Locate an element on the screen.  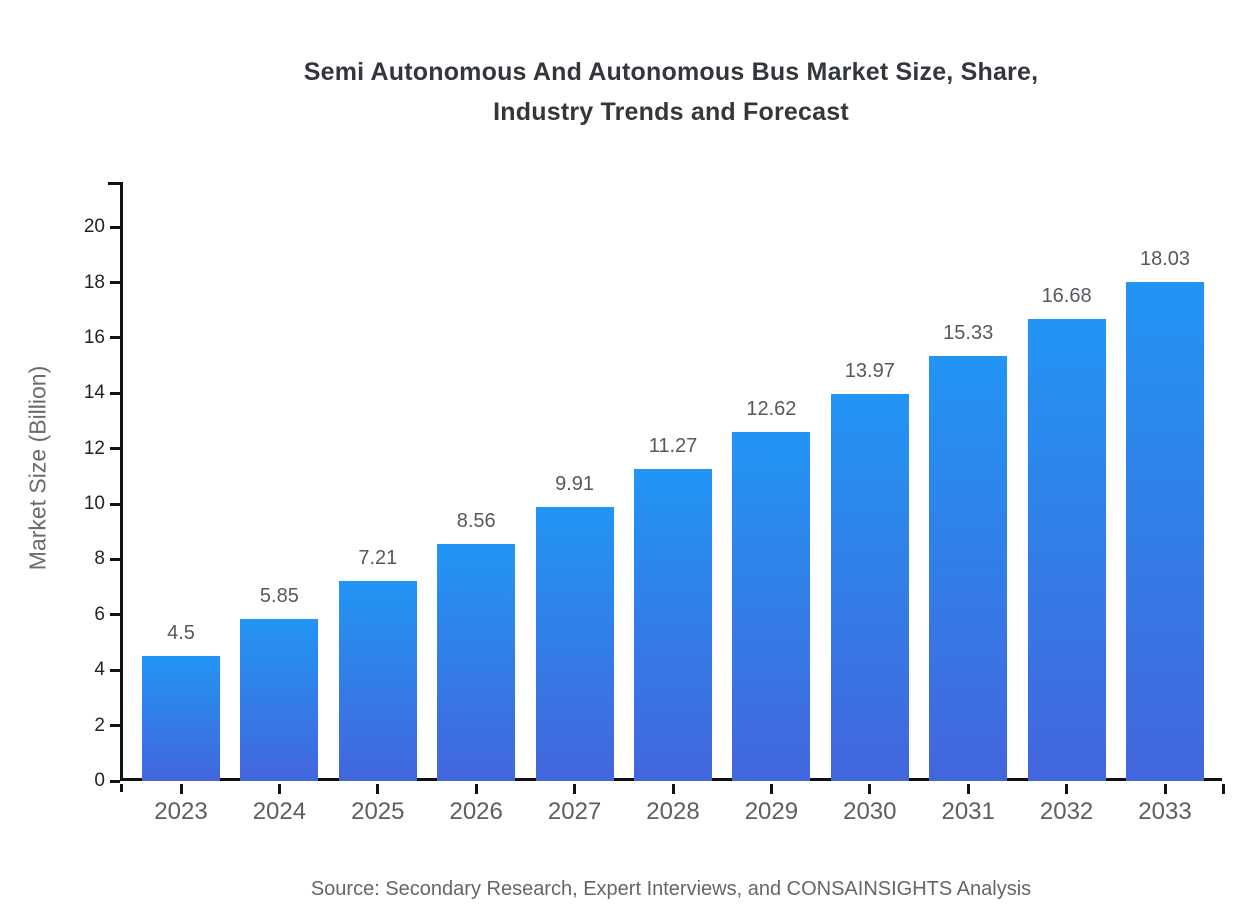
x-category-label: 2025 is located at coordinates (378, 811).